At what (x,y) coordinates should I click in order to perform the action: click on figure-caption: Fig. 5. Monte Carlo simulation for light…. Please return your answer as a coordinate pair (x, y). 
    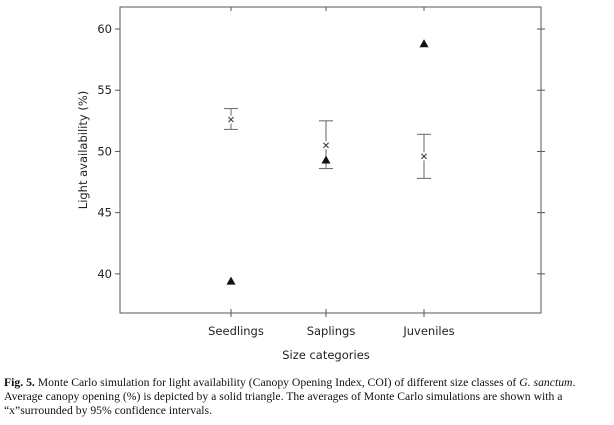
    Looking at the image, I should click on (307, 396).